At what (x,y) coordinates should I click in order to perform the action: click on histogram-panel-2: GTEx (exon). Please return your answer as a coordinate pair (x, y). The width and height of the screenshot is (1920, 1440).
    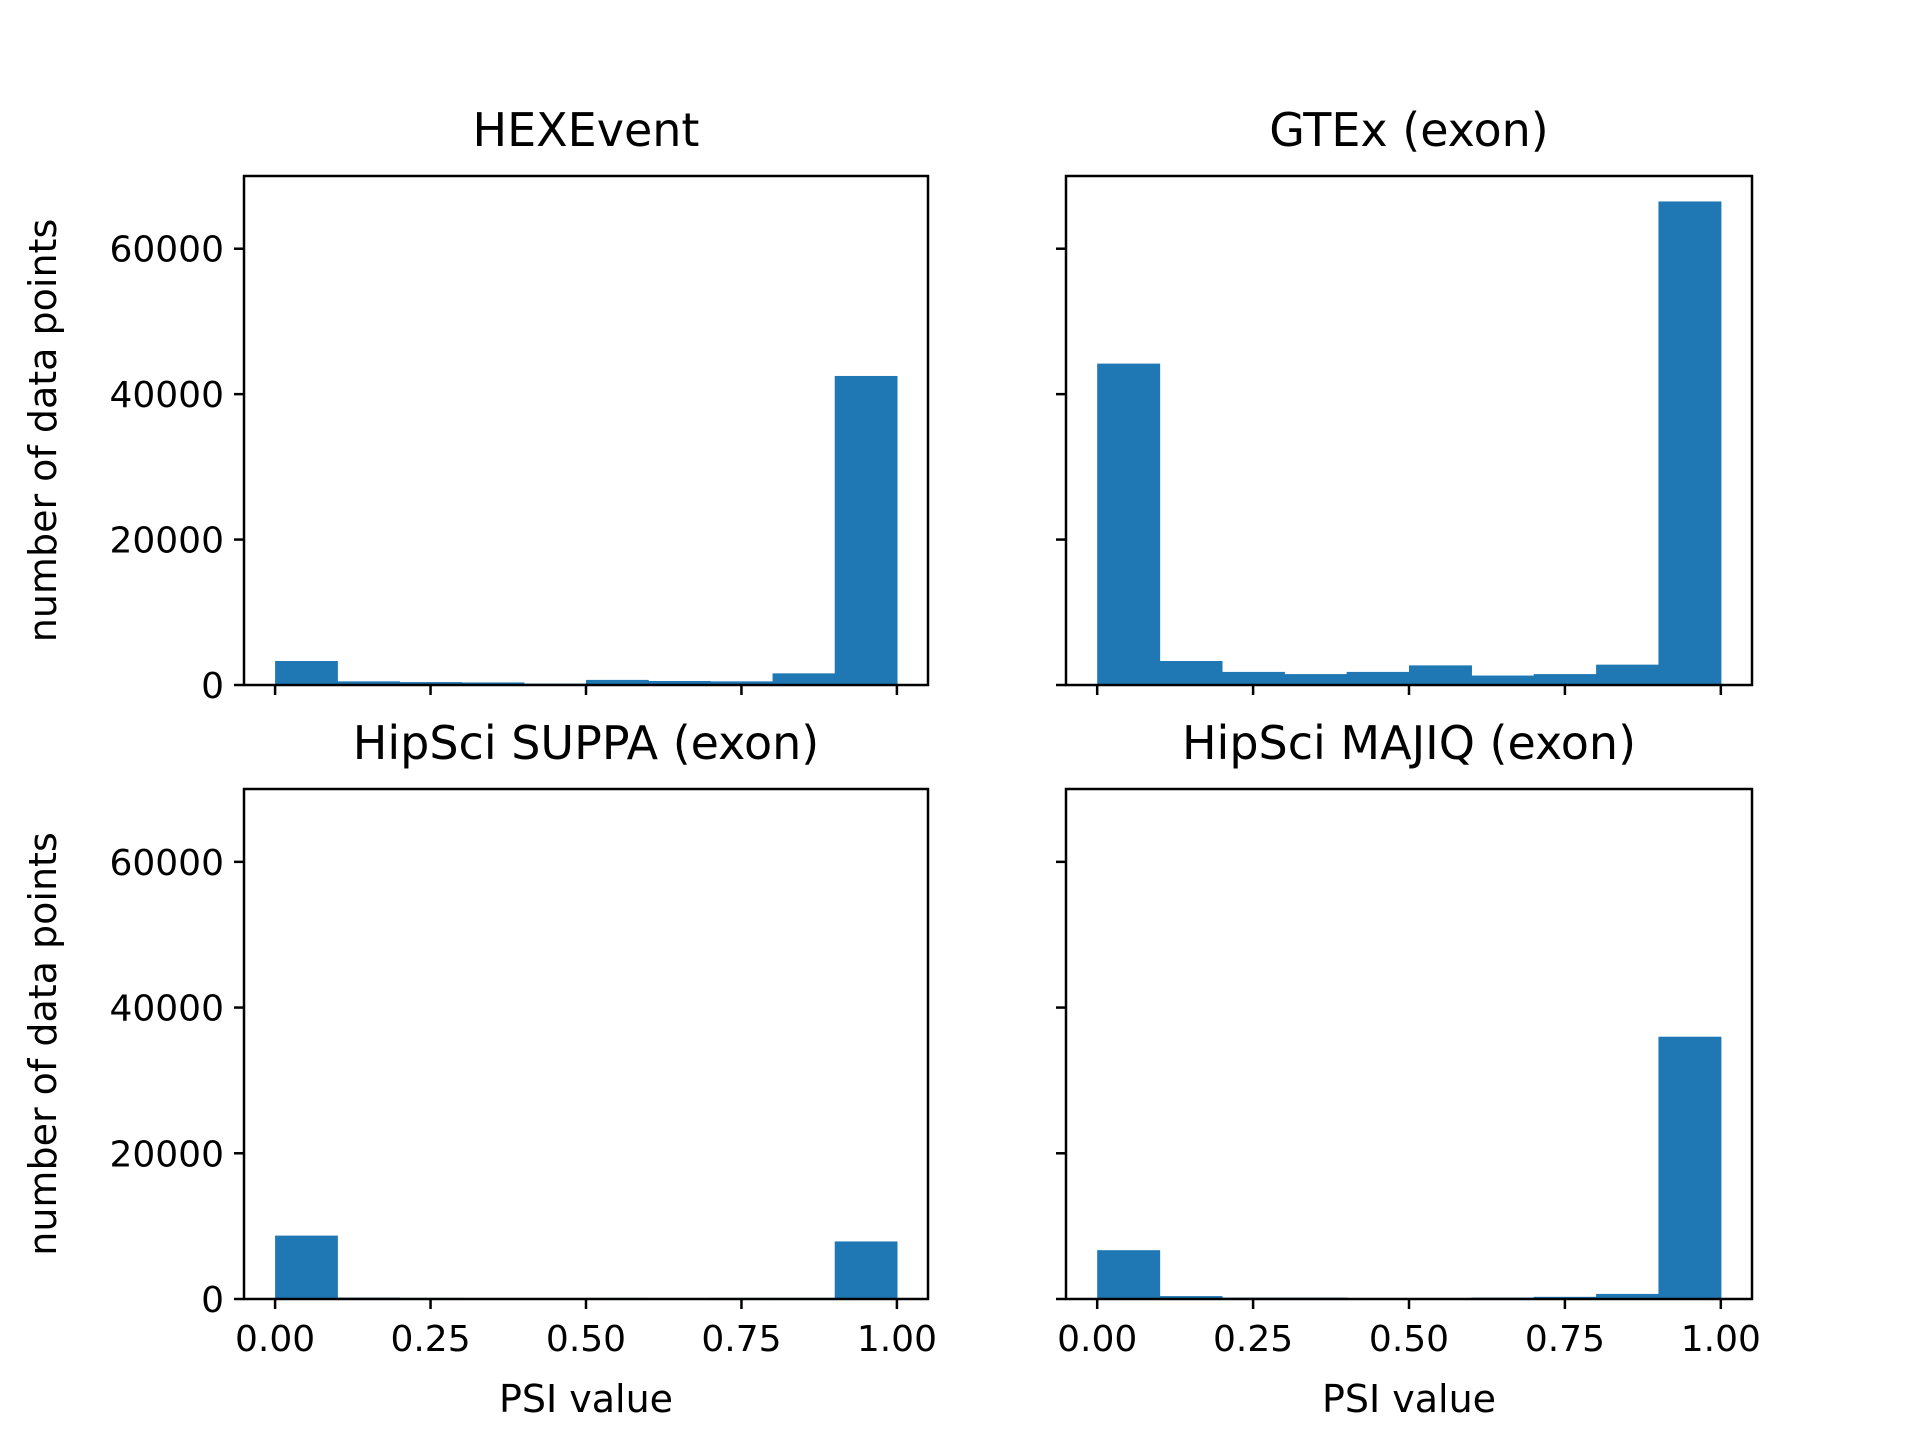
    Looking at the image, I should click on (1405, 399).